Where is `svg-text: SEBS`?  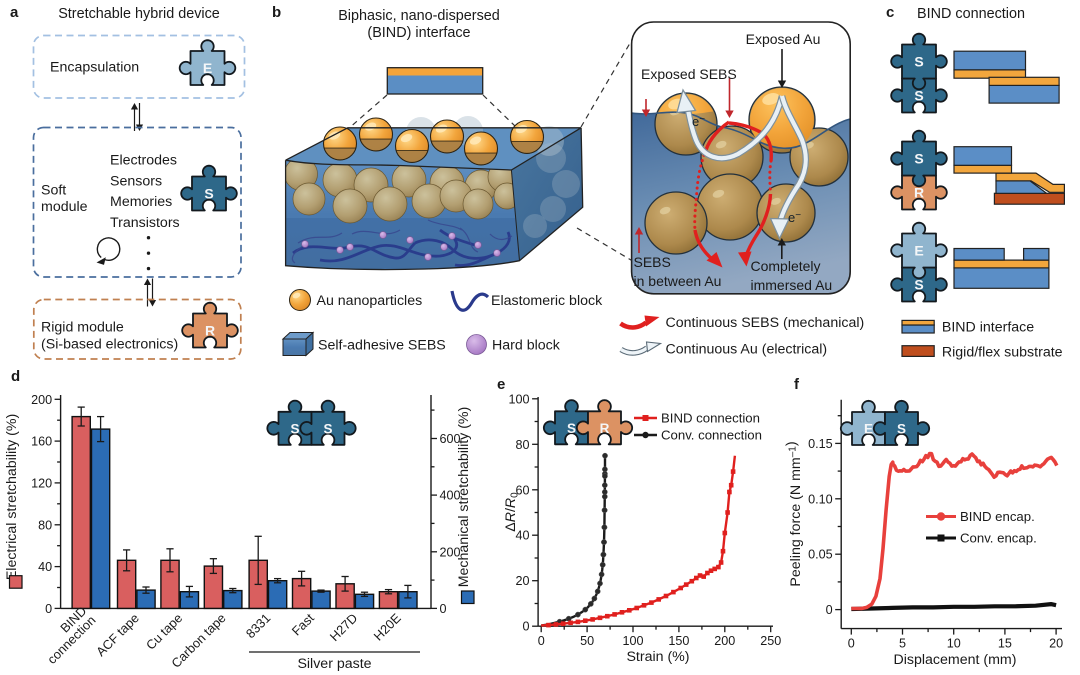 svg-text: SEBS is located at coordinates (652, 262).